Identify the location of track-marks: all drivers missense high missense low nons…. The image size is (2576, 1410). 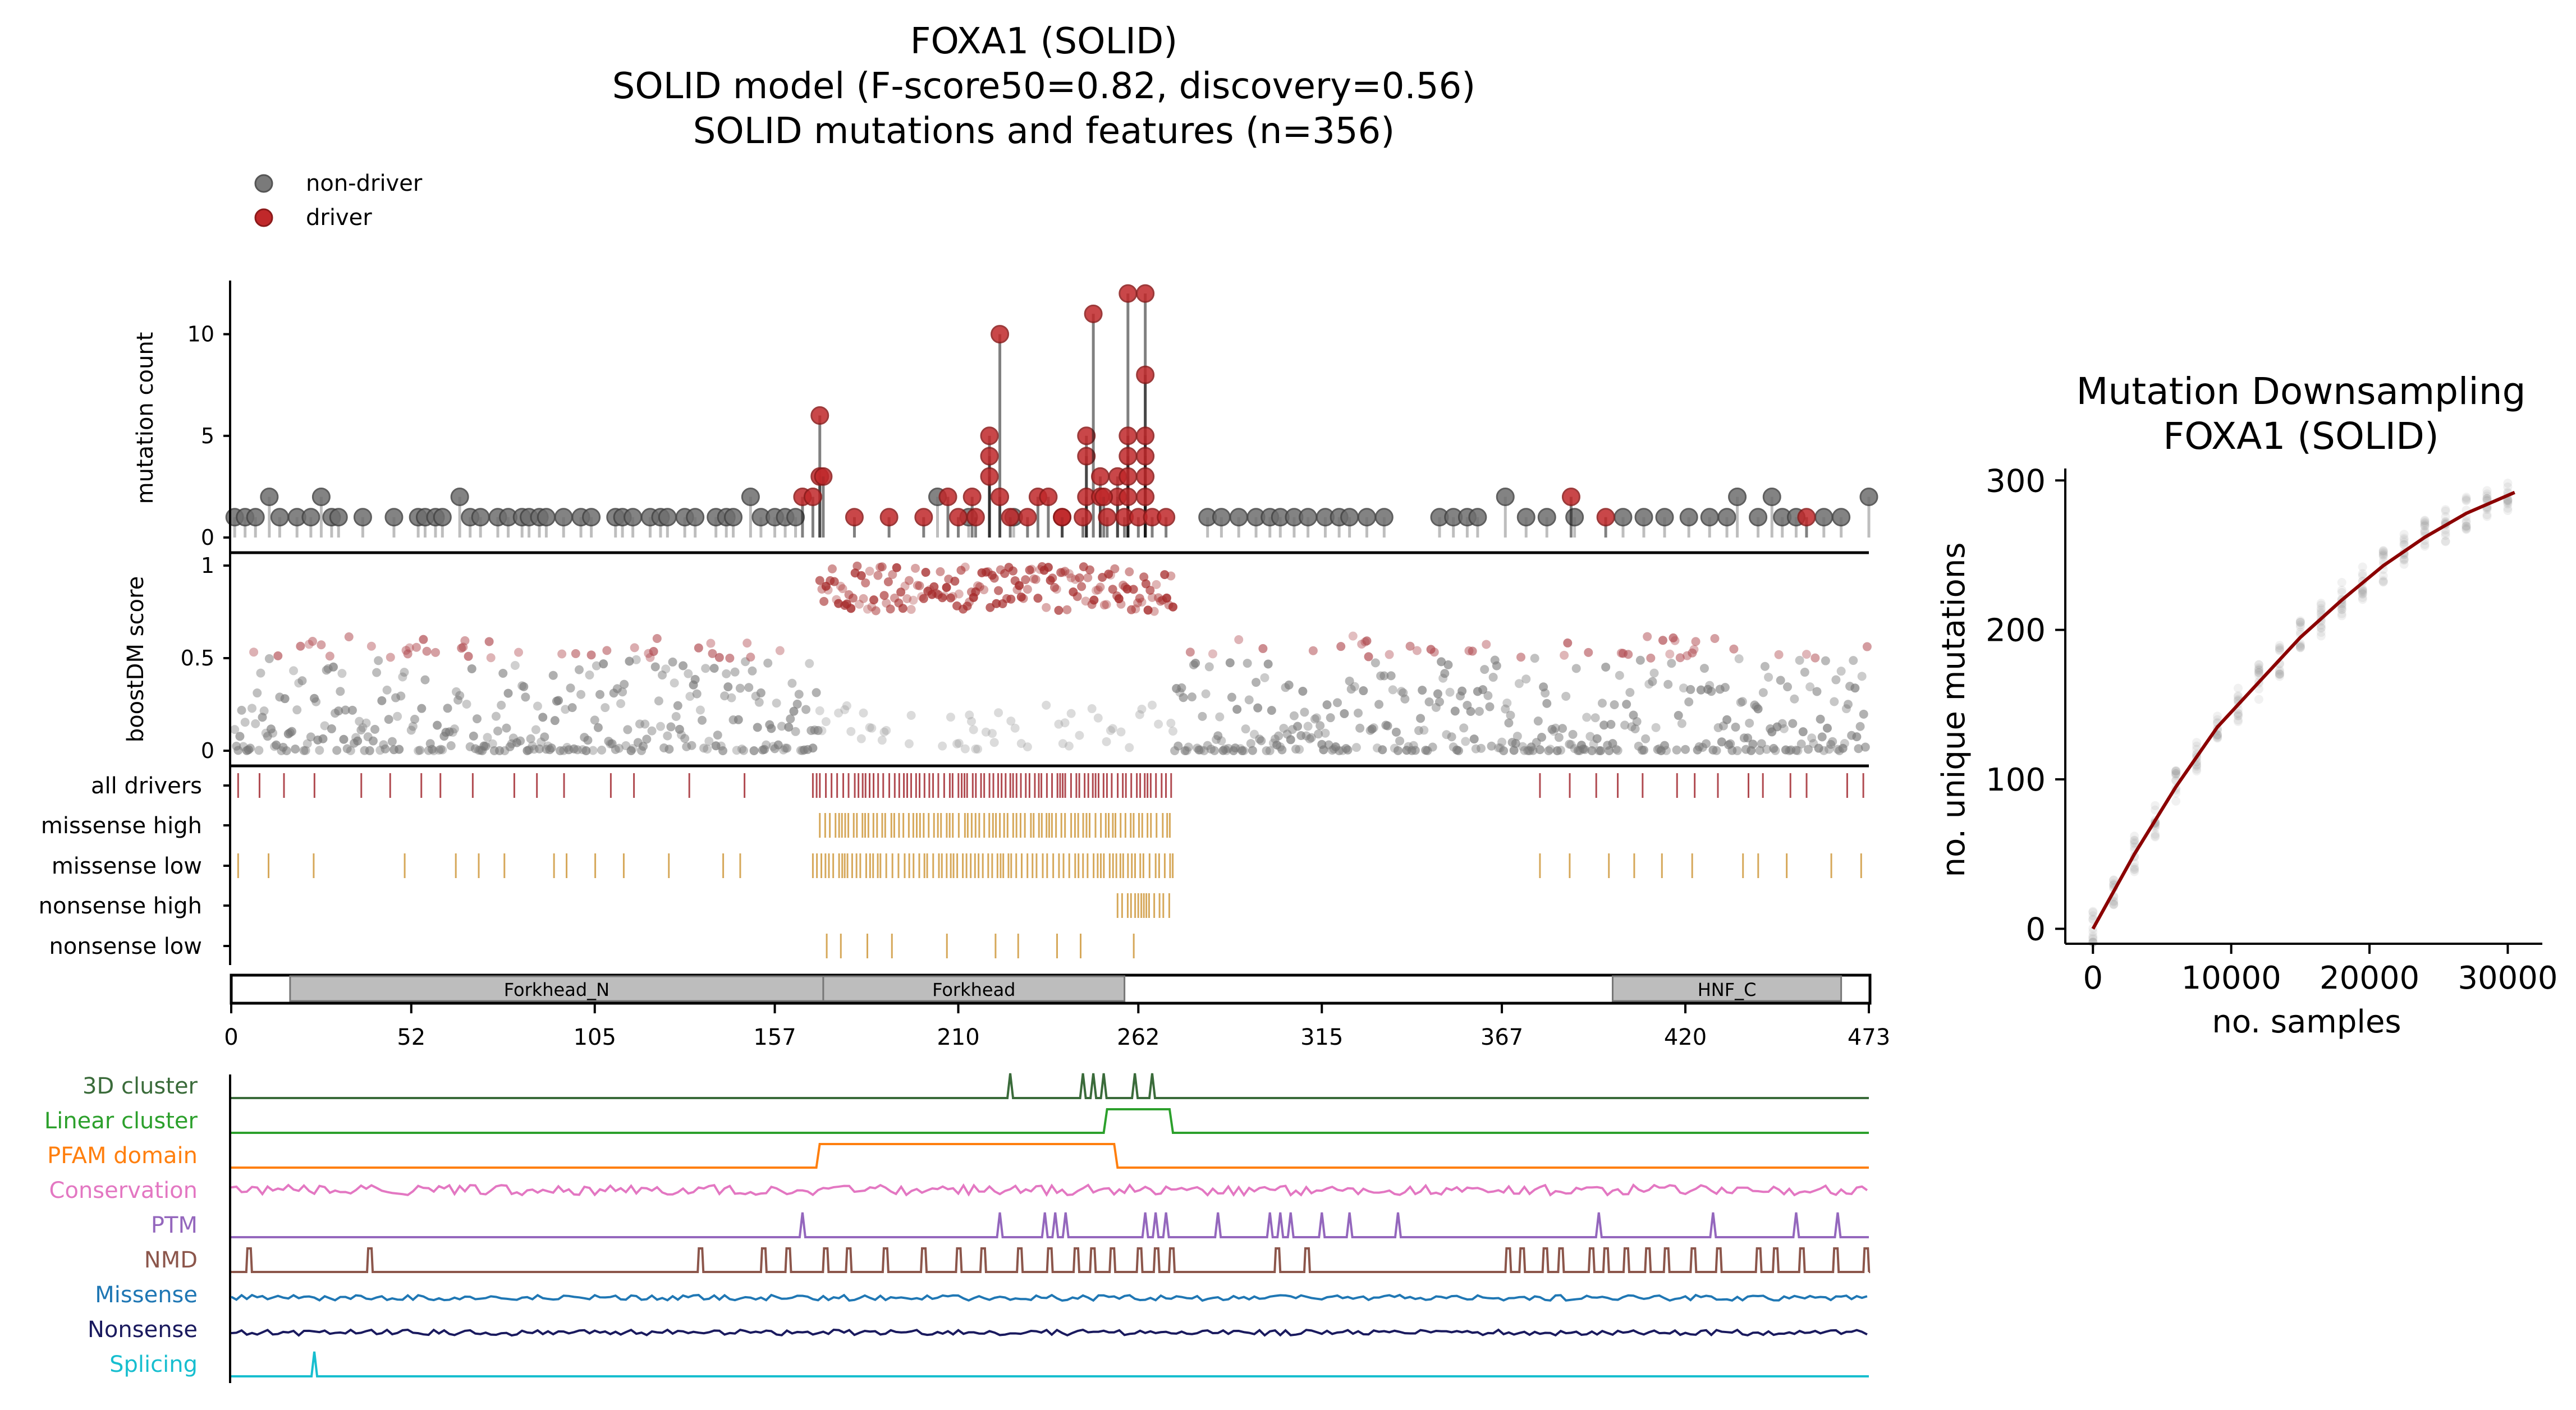
(951, 866).